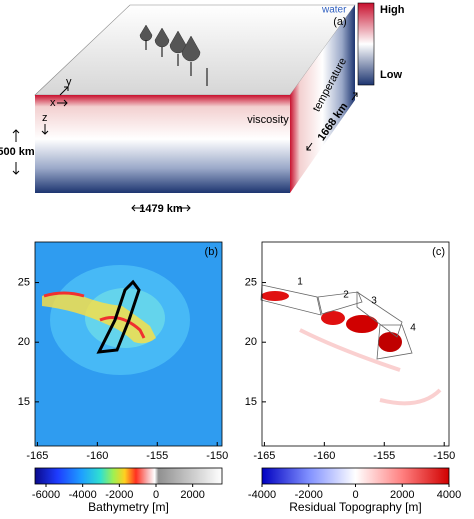 This screenshot has width=474, height=519. I want to click on colorbar-tick-label: 4000, so click(449, 495).